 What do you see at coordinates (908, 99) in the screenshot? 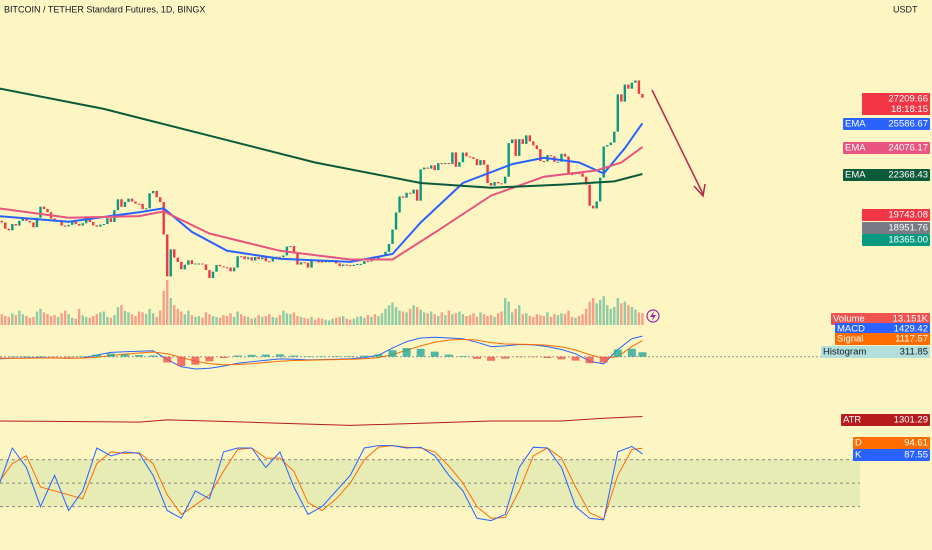
I see `badge-value: 27209.66` at bounding box center [908, 99].